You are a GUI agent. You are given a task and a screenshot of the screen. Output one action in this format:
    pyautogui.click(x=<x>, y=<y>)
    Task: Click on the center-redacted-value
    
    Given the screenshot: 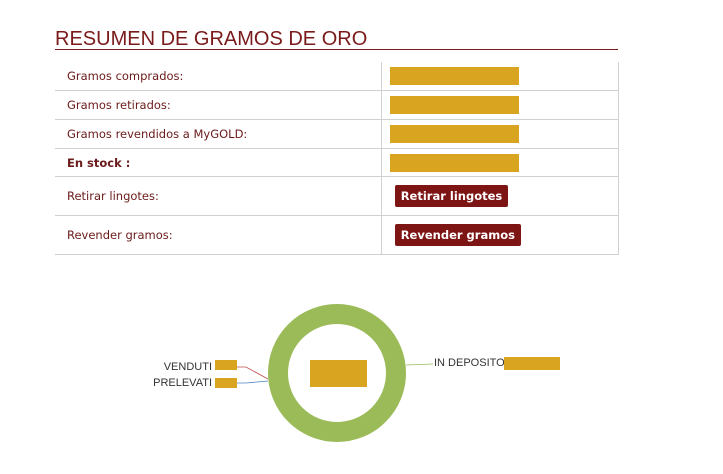 What is the action you would take?
    pyautogui.click(x=338, y=373)
    